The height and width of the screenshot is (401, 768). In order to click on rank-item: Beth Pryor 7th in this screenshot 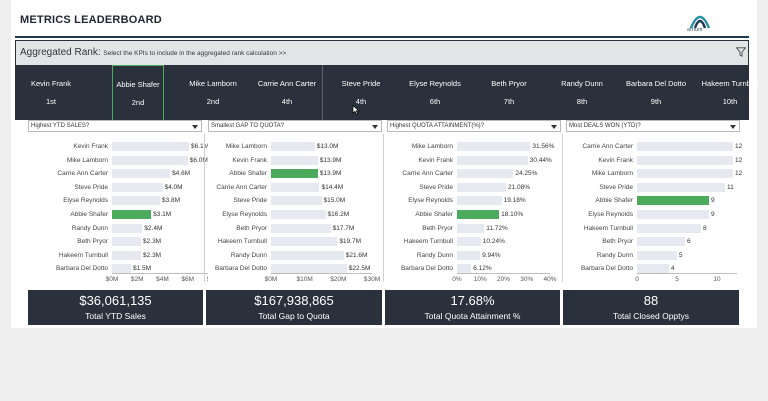, I will do `click(509, 93)`.